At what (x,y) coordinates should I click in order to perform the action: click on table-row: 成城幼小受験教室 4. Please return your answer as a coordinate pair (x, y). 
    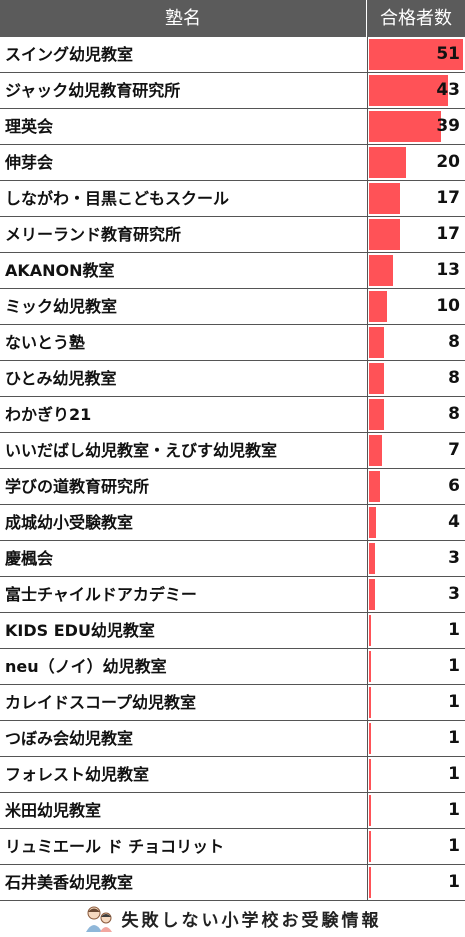
    Looking at the image, I should click on (232, 523).